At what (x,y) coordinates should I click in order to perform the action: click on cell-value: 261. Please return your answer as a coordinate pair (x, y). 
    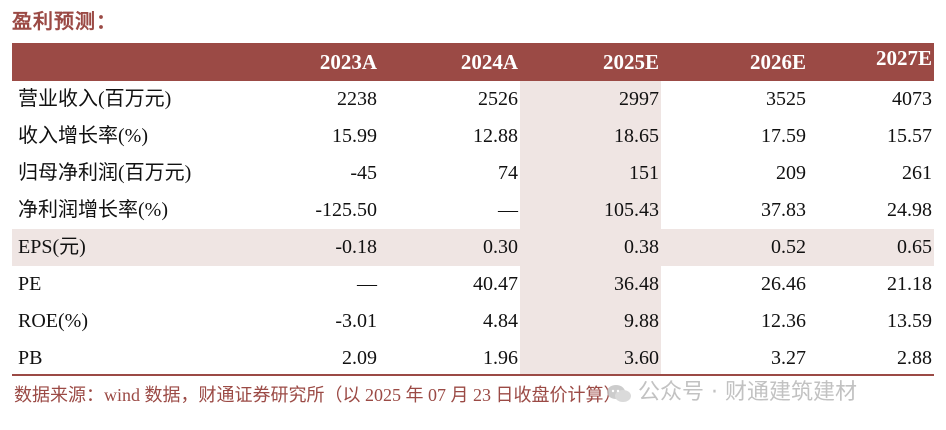
    Looking at the image, I should click on (917, 173).